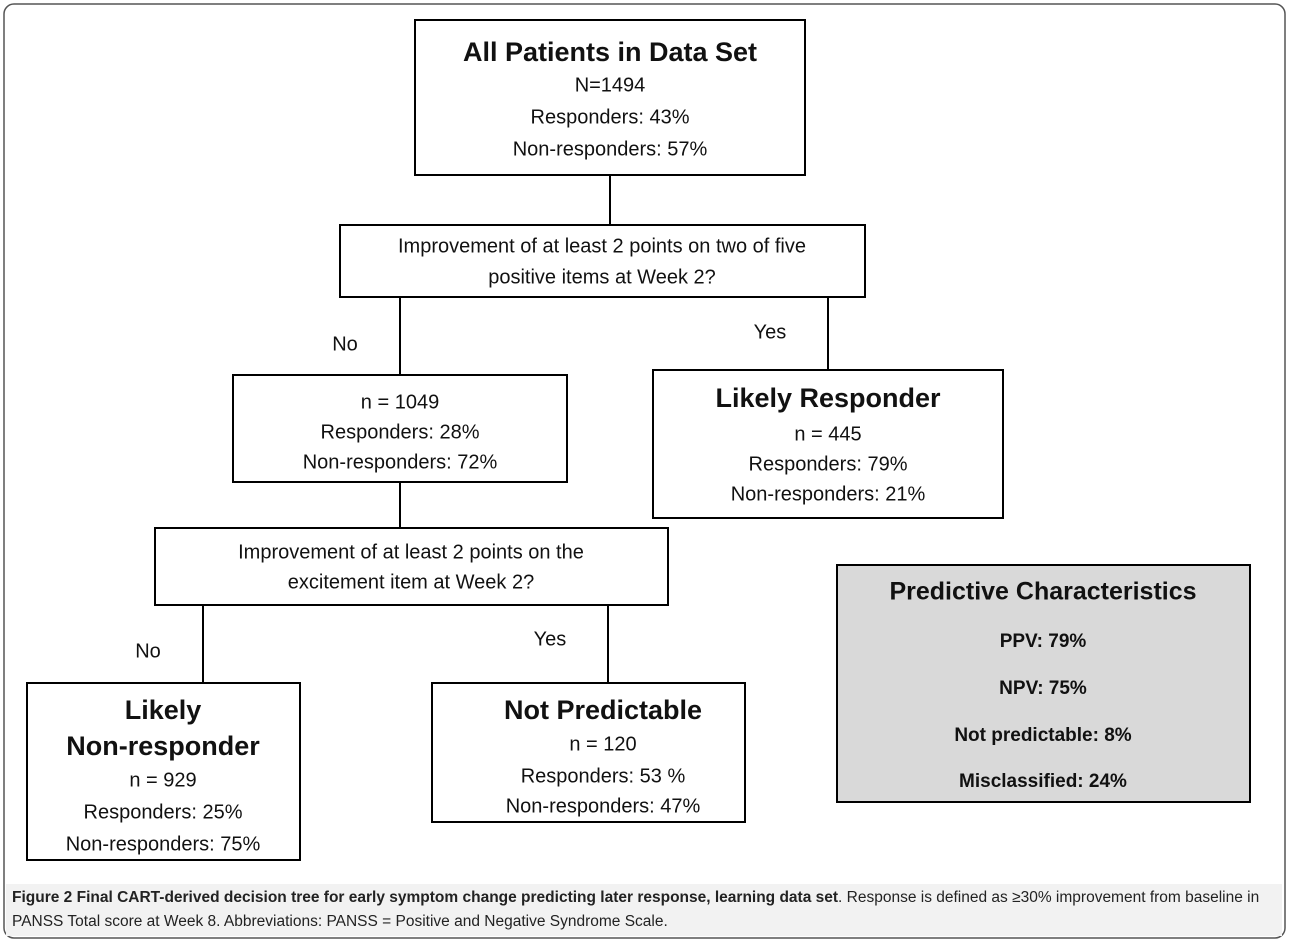  What do you see at coordinates (603, 710) in the screenshot?
I see `node-title: Not Predictable` at bounding box center [603, 710].